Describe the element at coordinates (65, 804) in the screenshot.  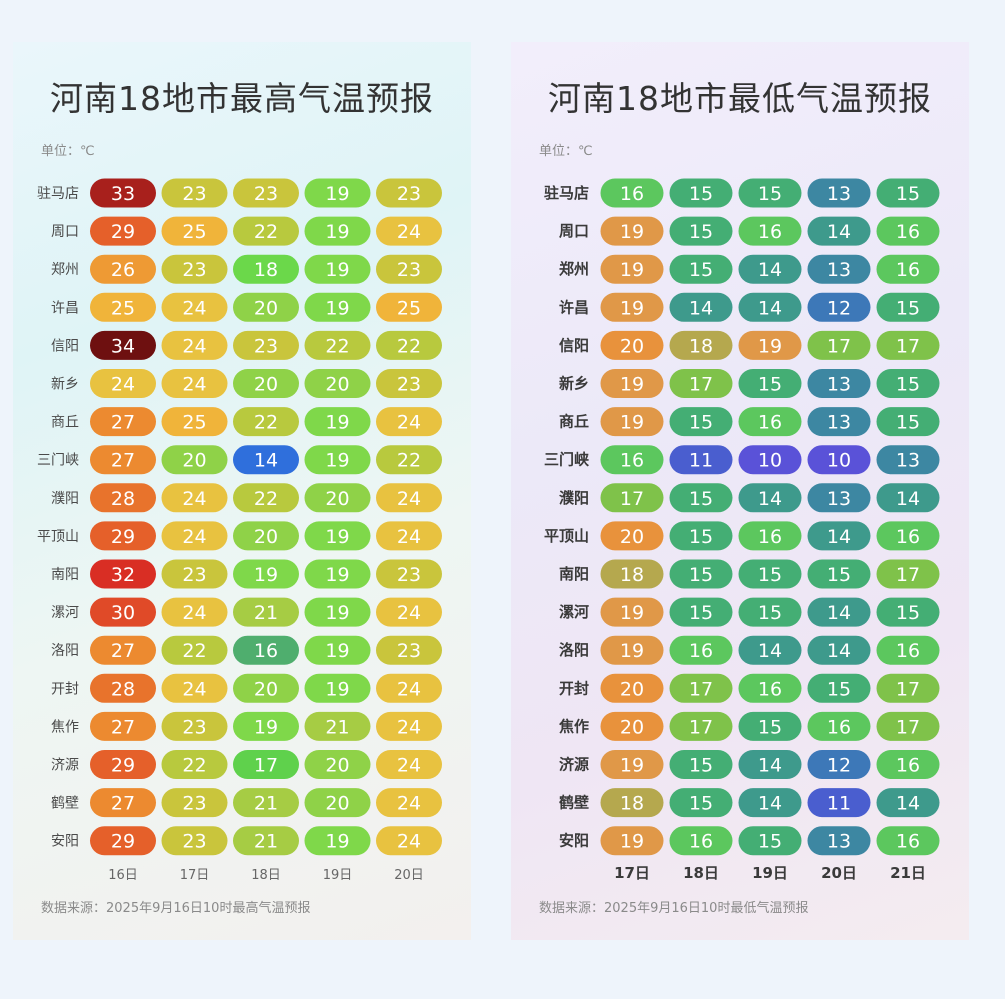
I see `high-city-label: 鹤壁` at that location.